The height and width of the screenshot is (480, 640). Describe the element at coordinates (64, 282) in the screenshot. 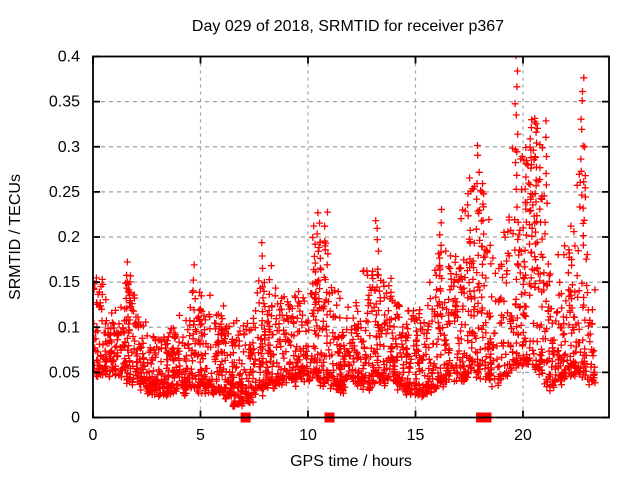

I see `y-tick-label: 0.15` at that location.